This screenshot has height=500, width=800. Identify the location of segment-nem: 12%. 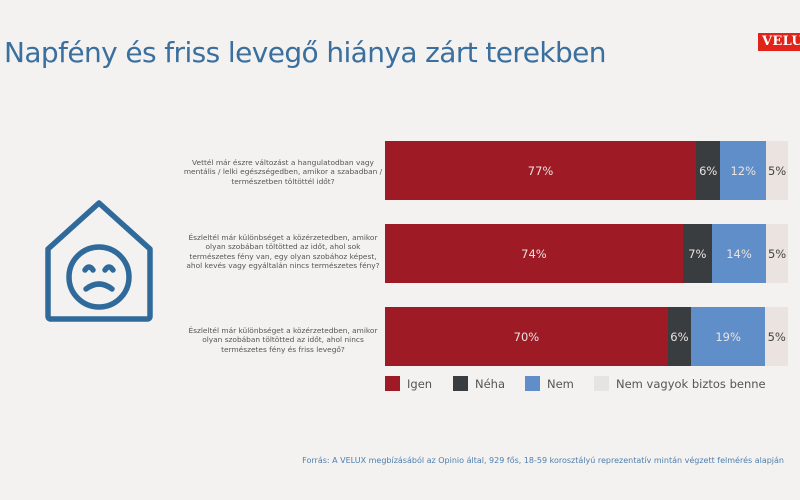
(743, 170).